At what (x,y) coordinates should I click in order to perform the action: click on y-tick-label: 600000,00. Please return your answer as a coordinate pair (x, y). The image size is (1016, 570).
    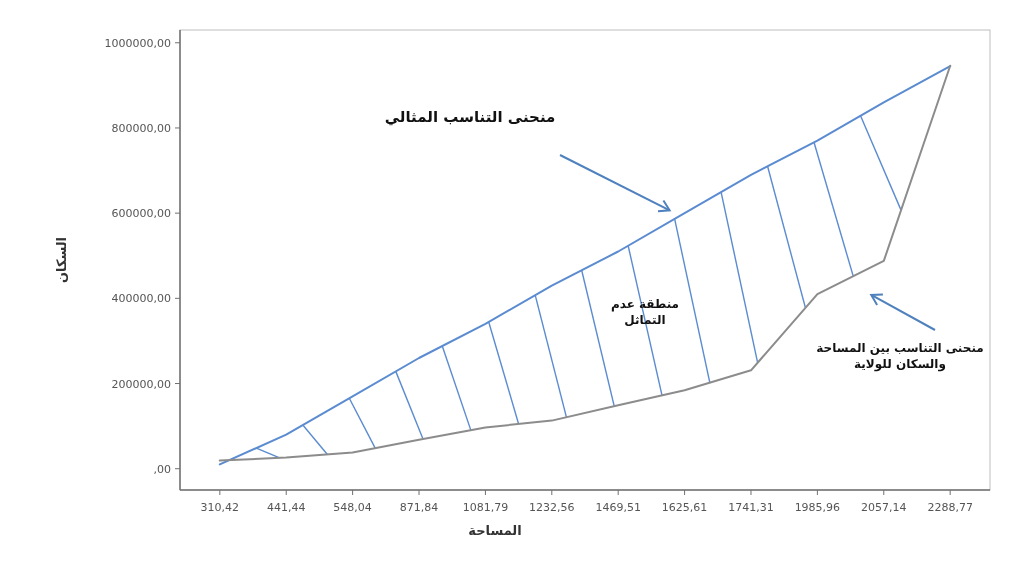
    Looking at the image, I should click on (141, 214).